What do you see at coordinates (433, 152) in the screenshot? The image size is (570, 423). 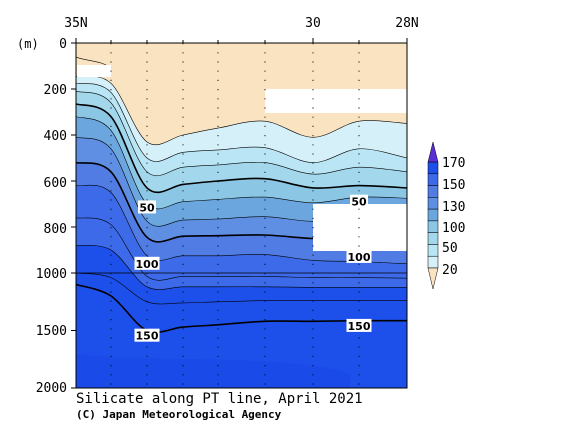 I see `colorbar-top-triangle` at bounding box center [433, 152].